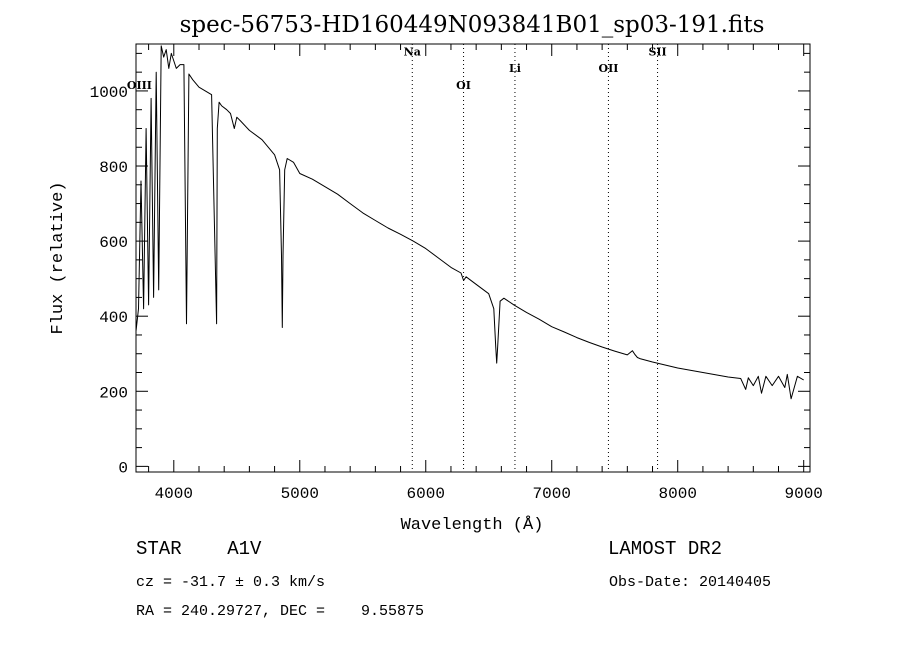 This screenshot has height=650, width=900. I want to click on line-label: Na, so click(412, 51).